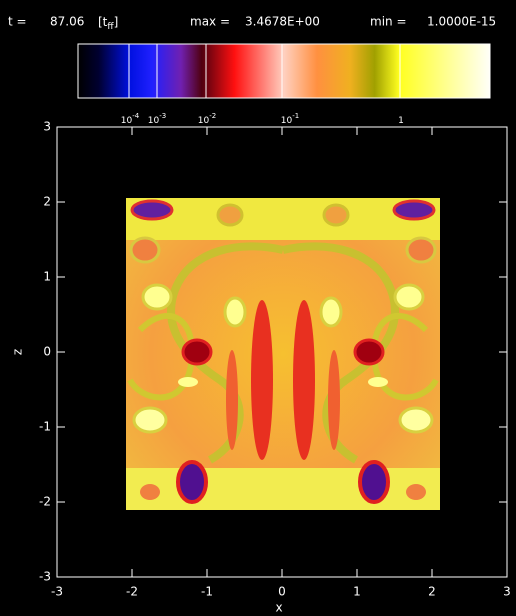  Describe the element at coordinates (47, 277) in the screenshot. I see `y-tick-label: 1` at that location.